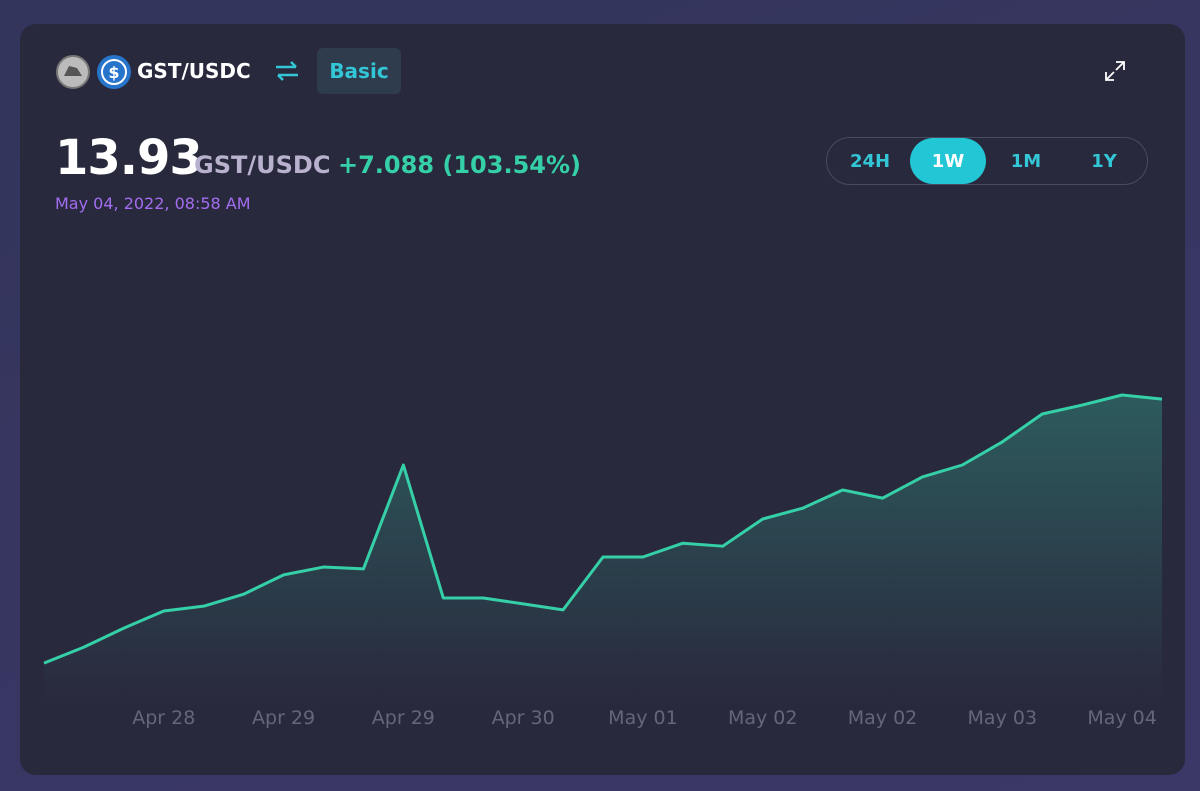 The width and height of the screenshot is (1200, 791). What do you see at coordinates (262, 165) in the screenshot?
I see `price-pair: GST/USDC` at bounding box center [262, 165].